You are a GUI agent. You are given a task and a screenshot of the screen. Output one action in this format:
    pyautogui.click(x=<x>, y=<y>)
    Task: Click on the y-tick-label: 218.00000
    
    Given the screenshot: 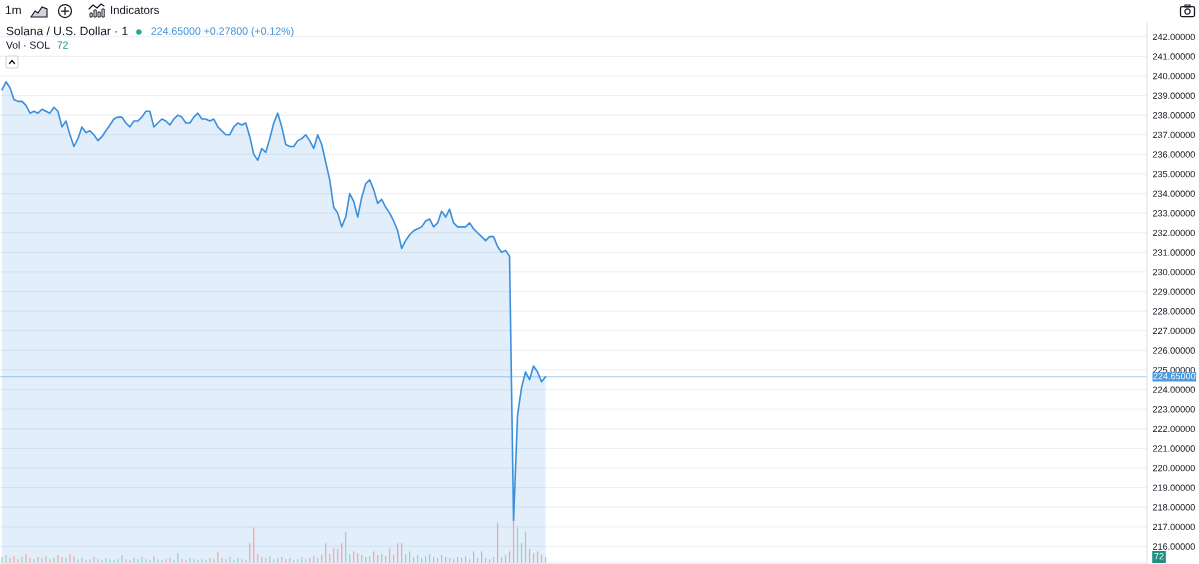 What is the action you would take?
    pyautogui.click(x=1174, y=507)
    